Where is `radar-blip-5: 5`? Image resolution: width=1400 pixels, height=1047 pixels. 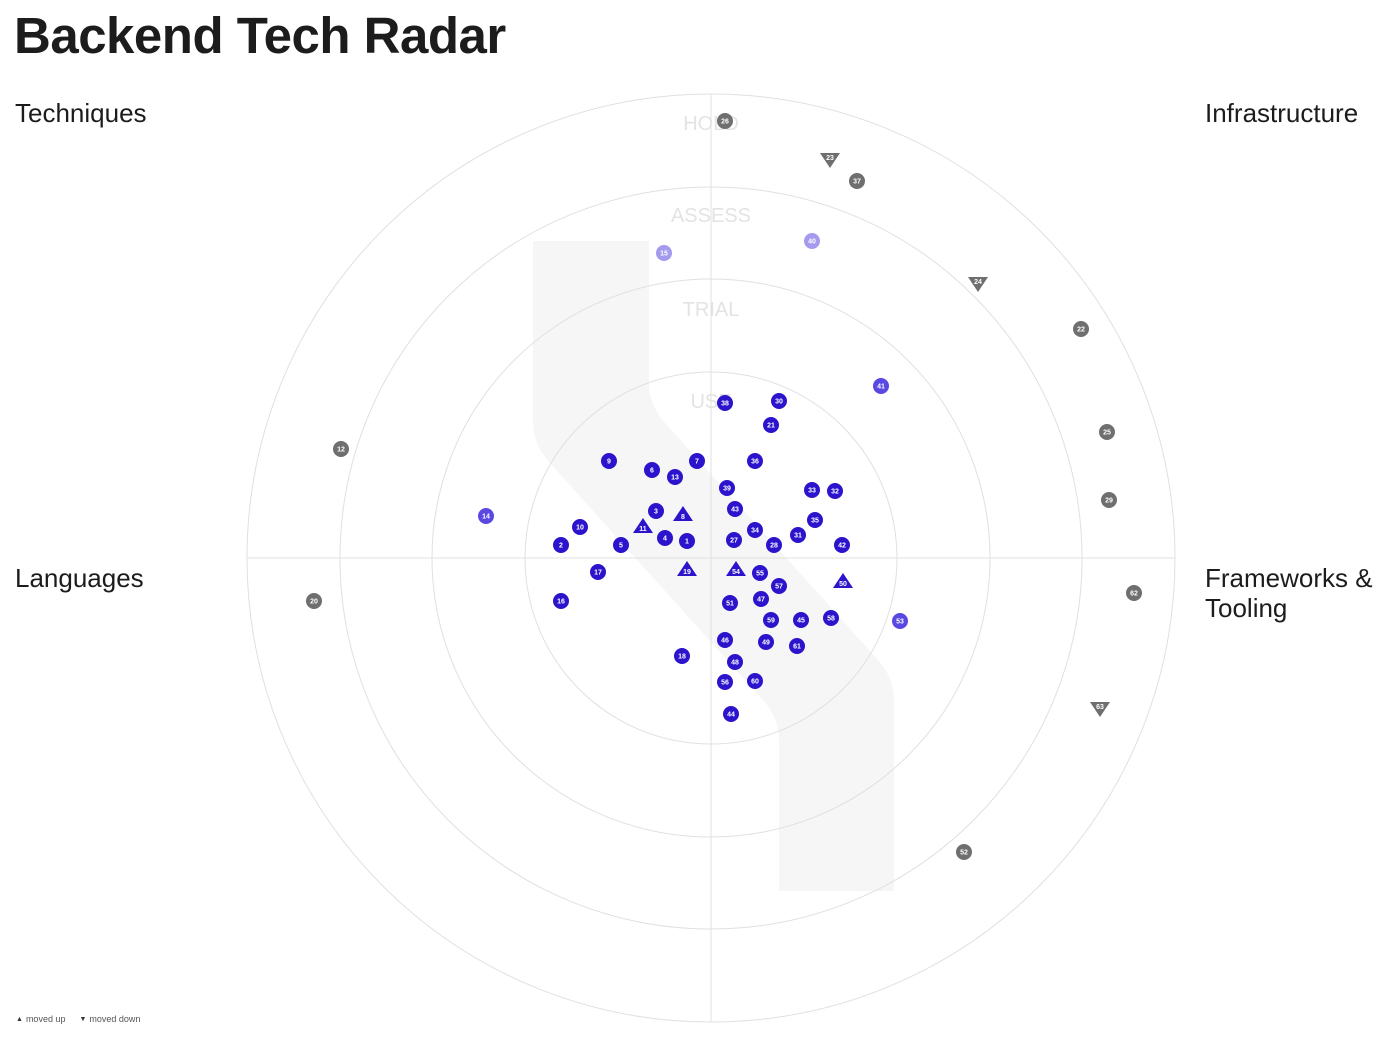
radar-blip-5: 5 is located at coordinates (621, 545).